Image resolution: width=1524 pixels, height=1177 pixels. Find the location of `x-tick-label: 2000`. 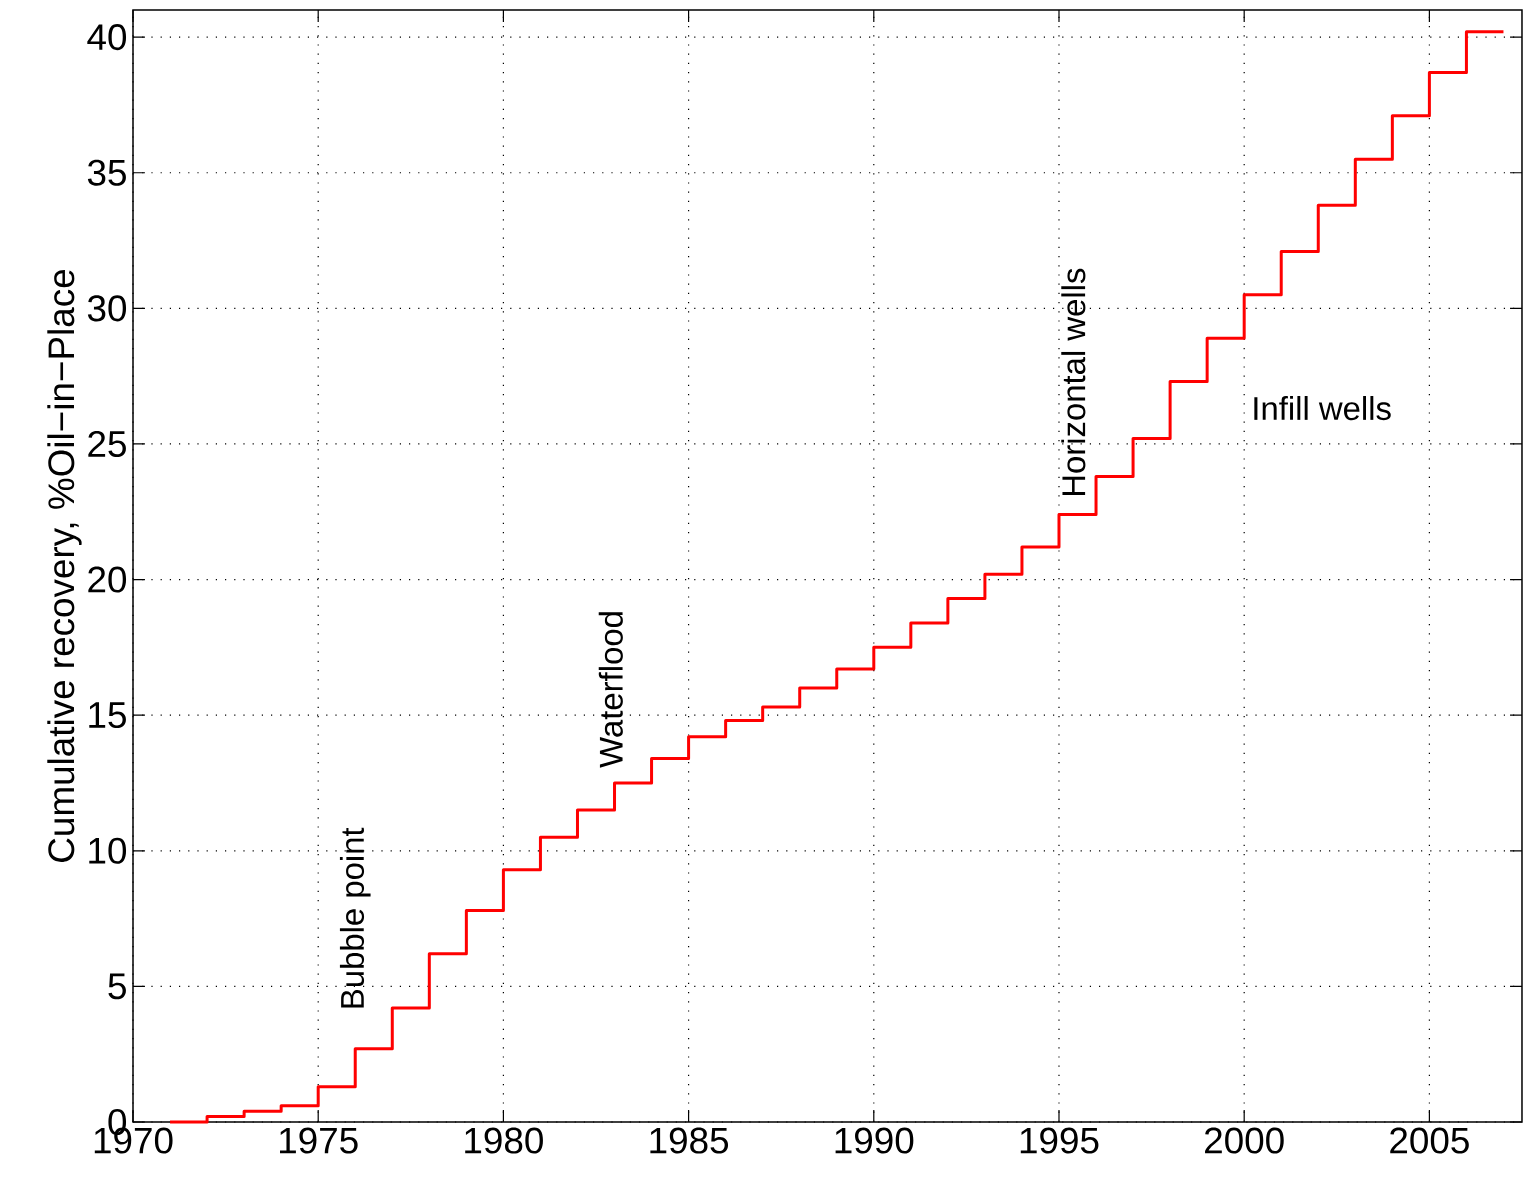

x-tick-label: 2000 is located at coordinates (1244, 1140).